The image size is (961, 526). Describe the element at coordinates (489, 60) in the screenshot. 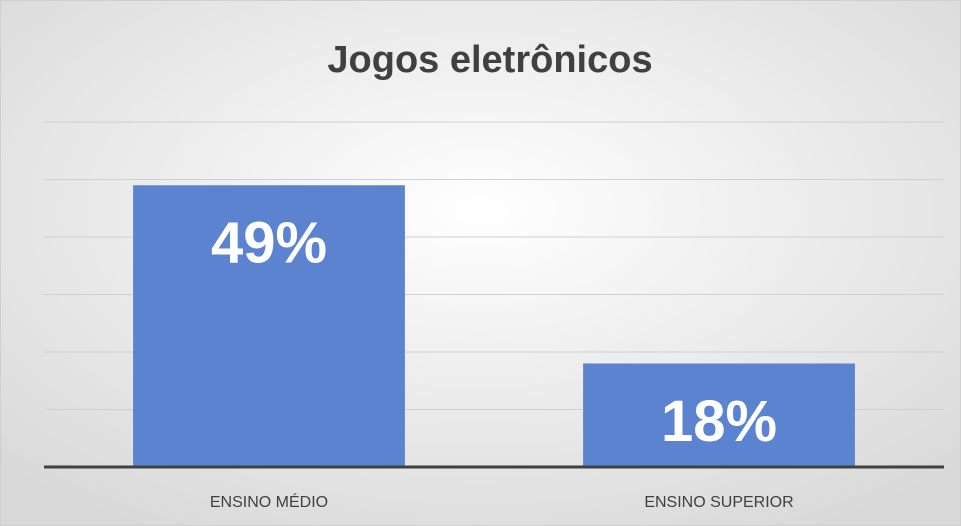

I see `chart-title: Jogos eletrônicos` at that location.